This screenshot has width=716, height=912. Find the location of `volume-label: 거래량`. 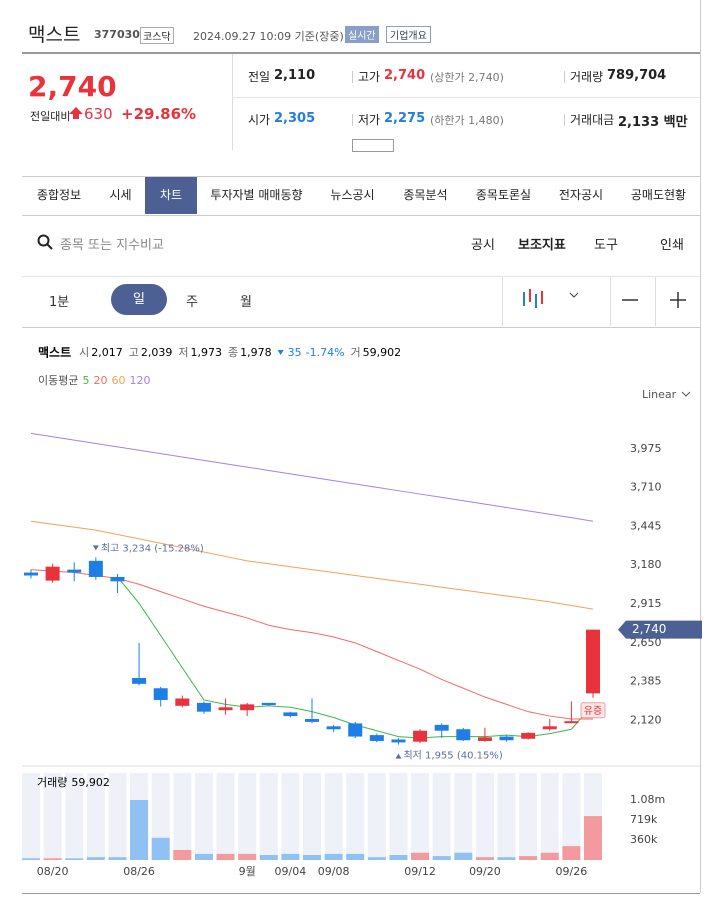

volume-label: 거래량 is located at coordinates (52, 782).